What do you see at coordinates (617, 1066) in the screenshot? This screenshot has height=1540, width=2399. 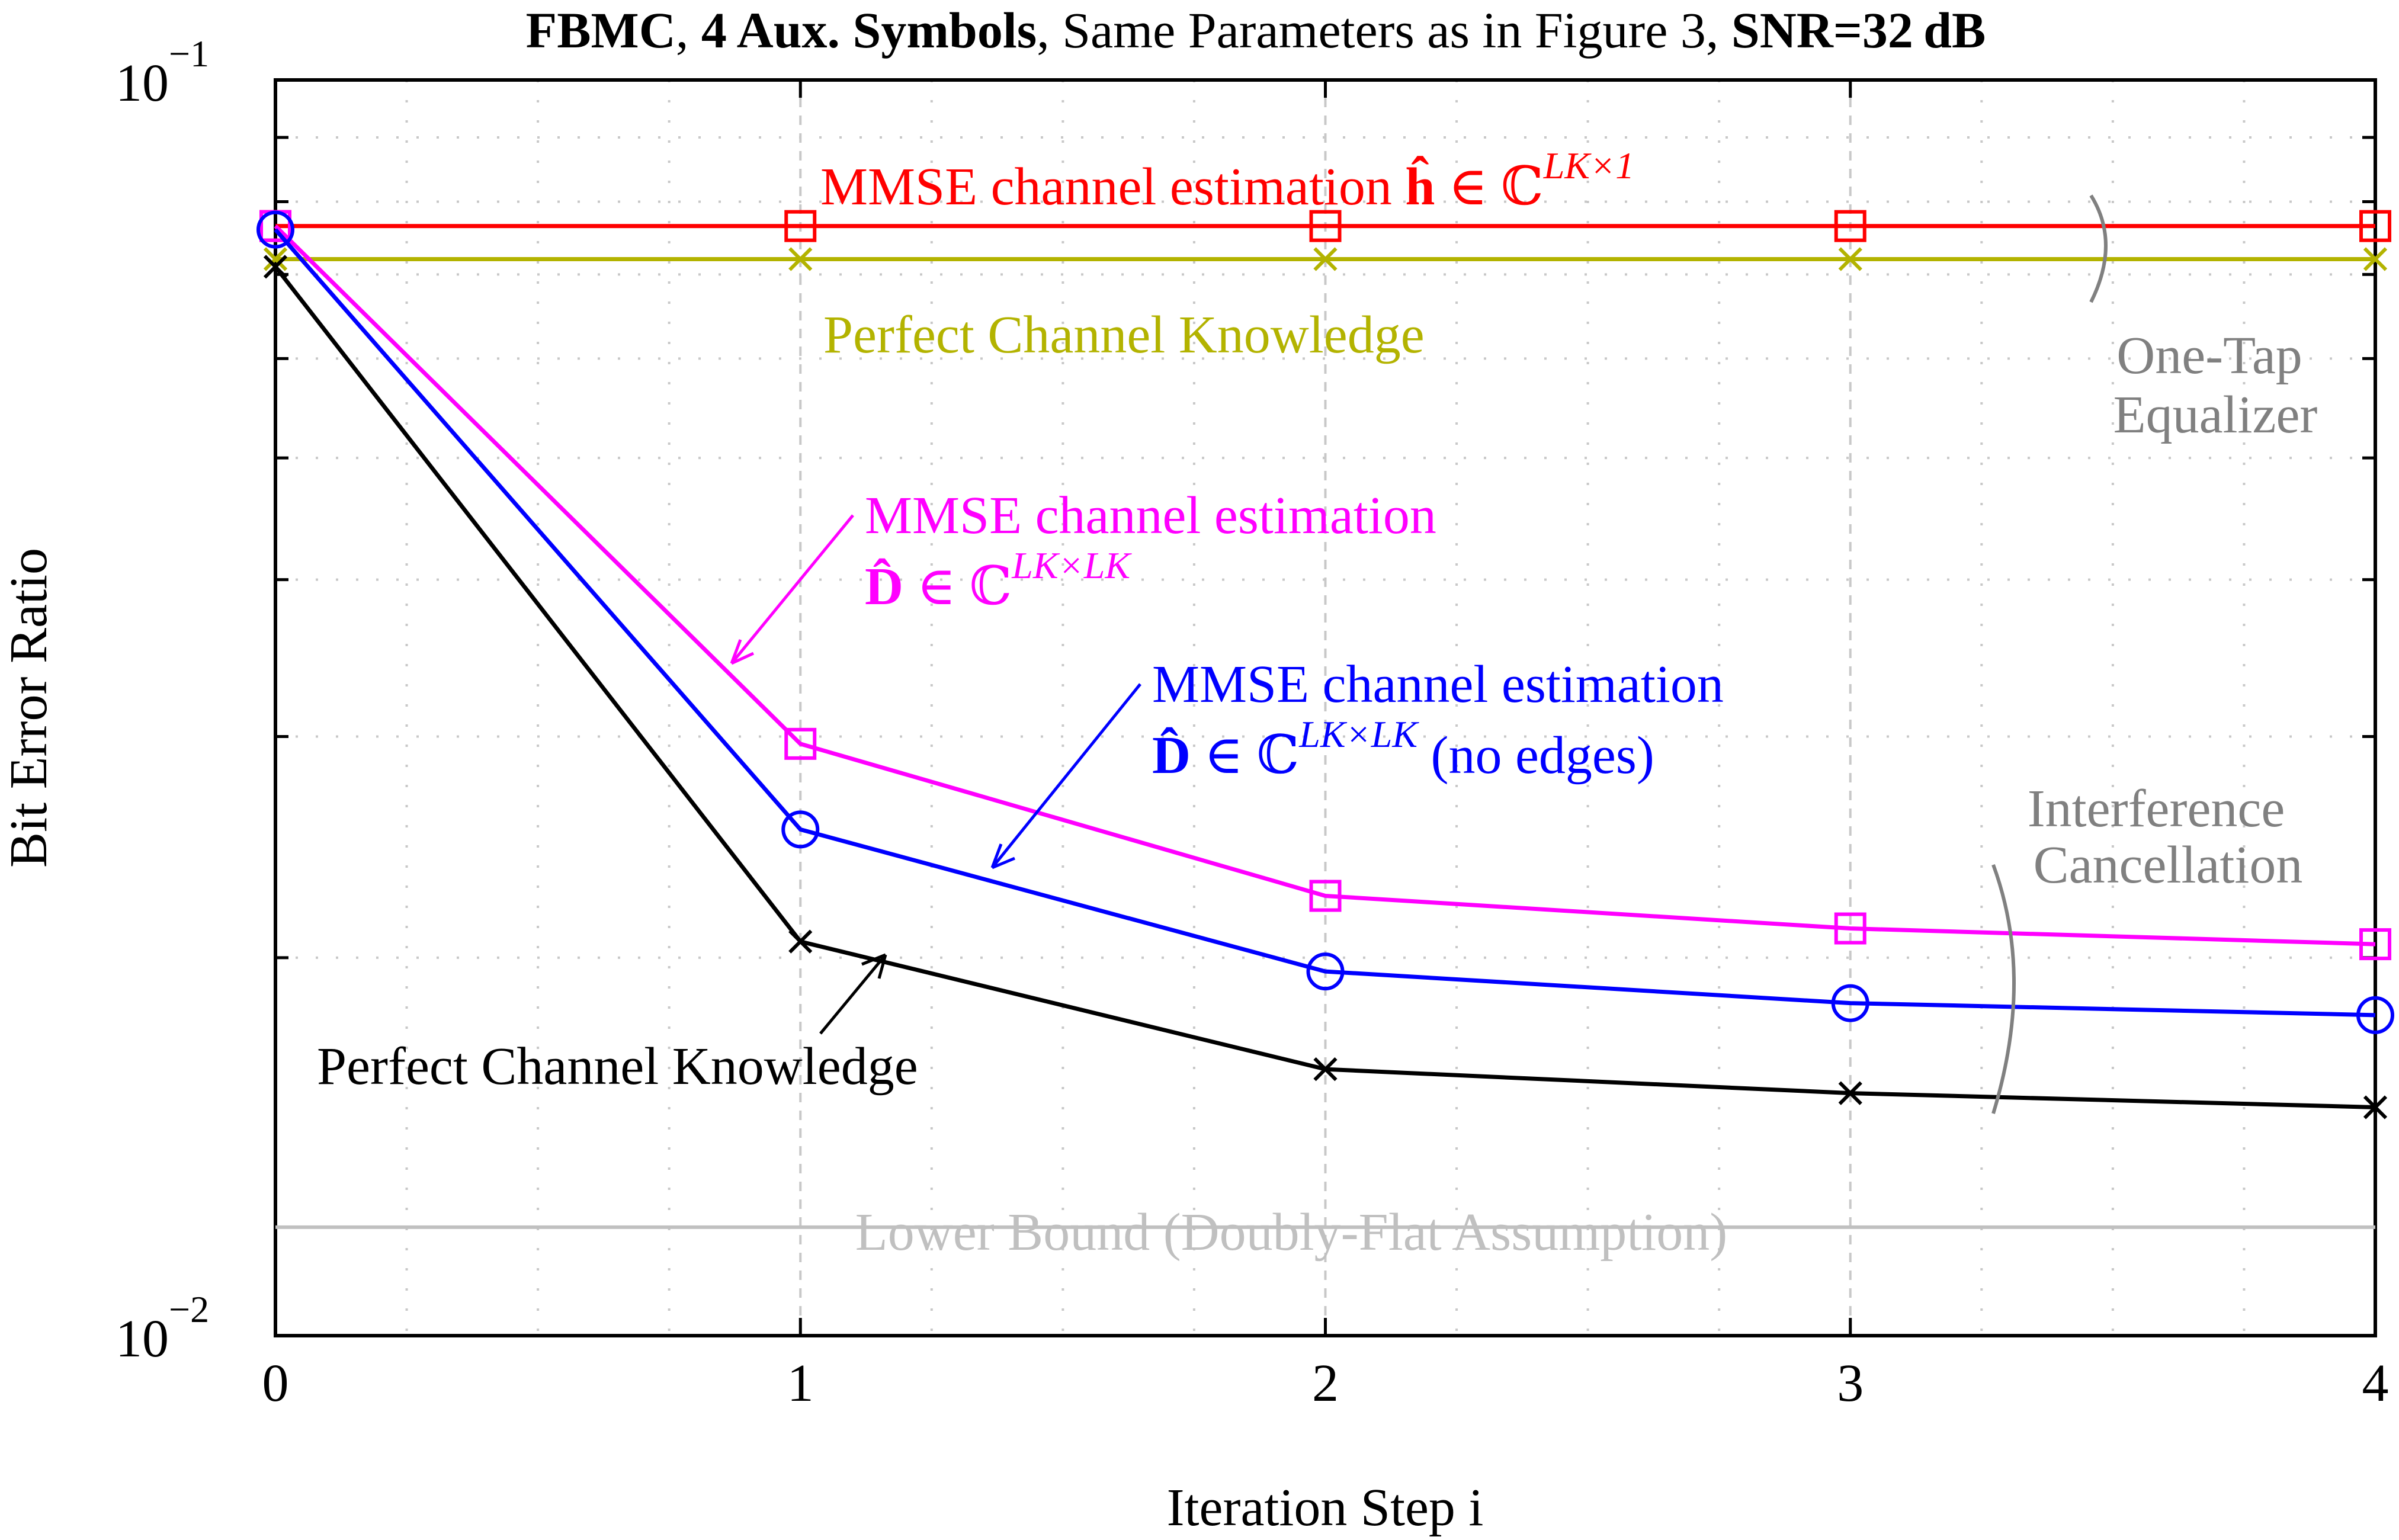 I see `label-ic-perfect: Perfect Channel Knowledge` at bounding box center [617, 1066].